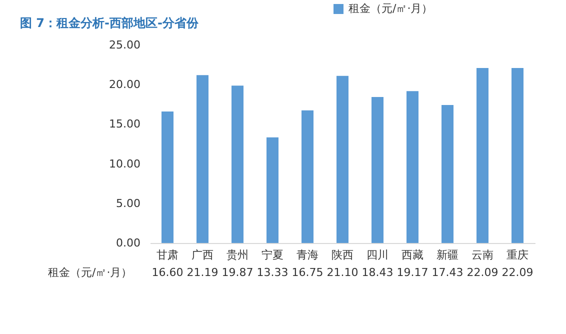  What do you see at coordinates (124, 85) in the screenshot?
I see `y-tick-label: 20.00` at bounding box center [124, 85].